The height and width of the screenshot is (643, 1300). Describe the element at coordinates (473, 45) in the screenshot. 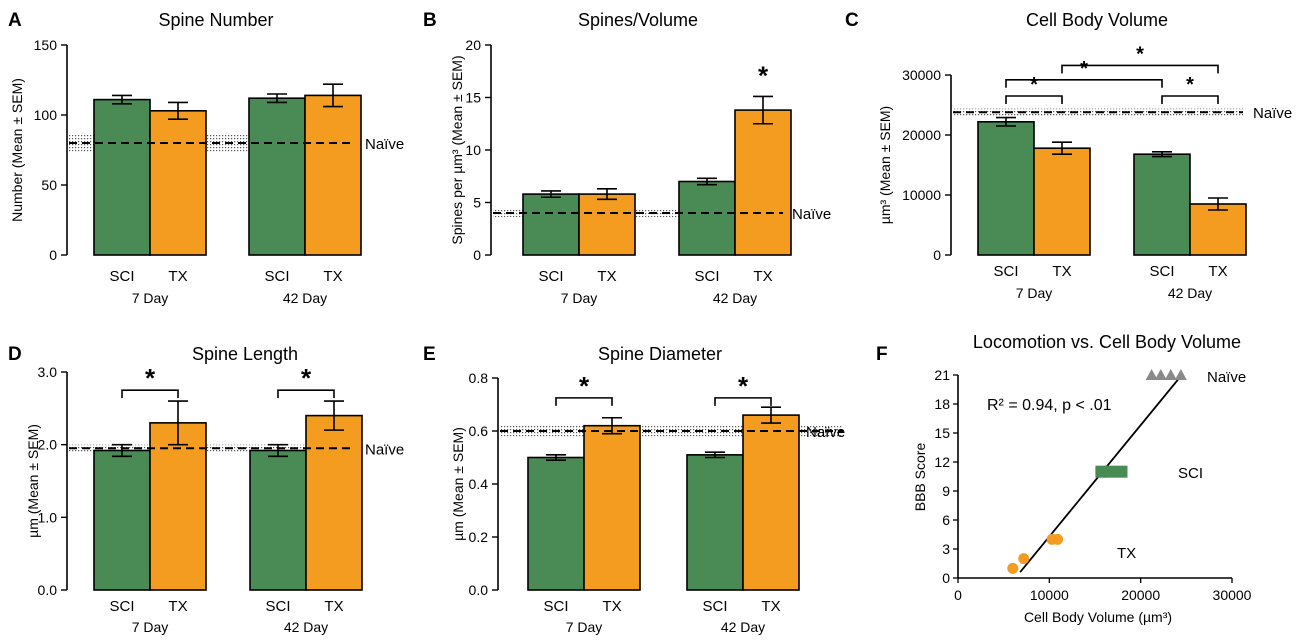

I see `panel-b-ytick-label: 20` at that location.